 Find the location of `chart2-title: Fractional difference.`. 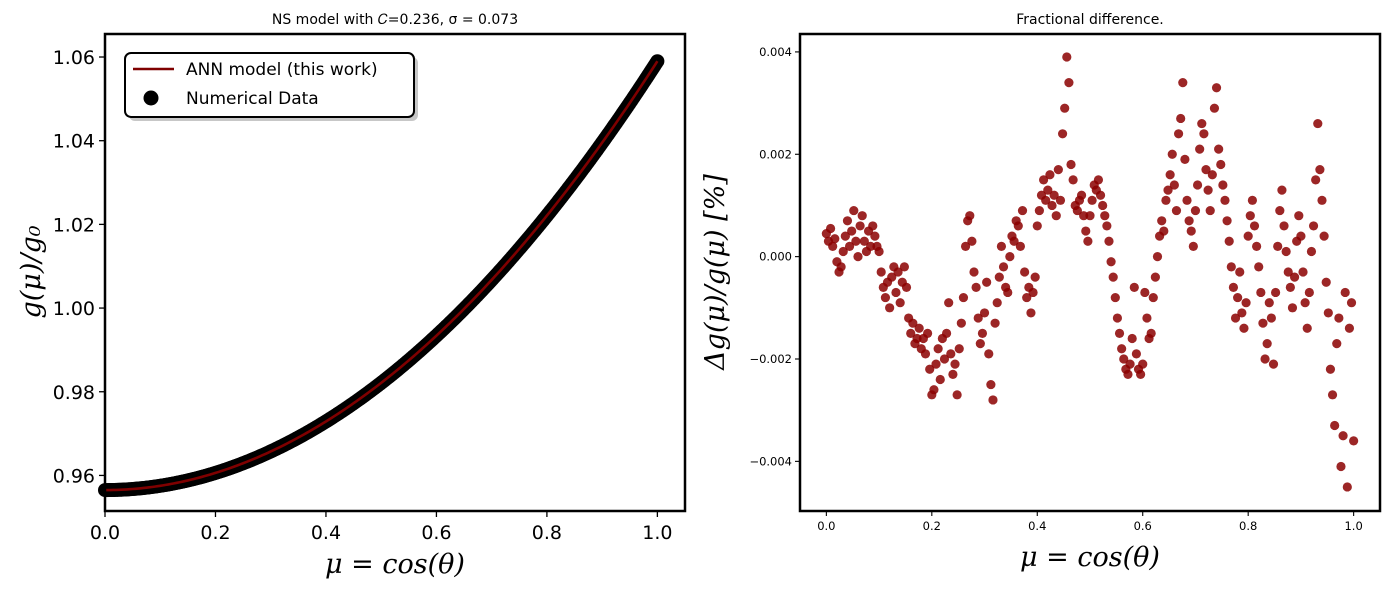

chart2-title: Fractional difference. is located at coordinates (1090, 20).